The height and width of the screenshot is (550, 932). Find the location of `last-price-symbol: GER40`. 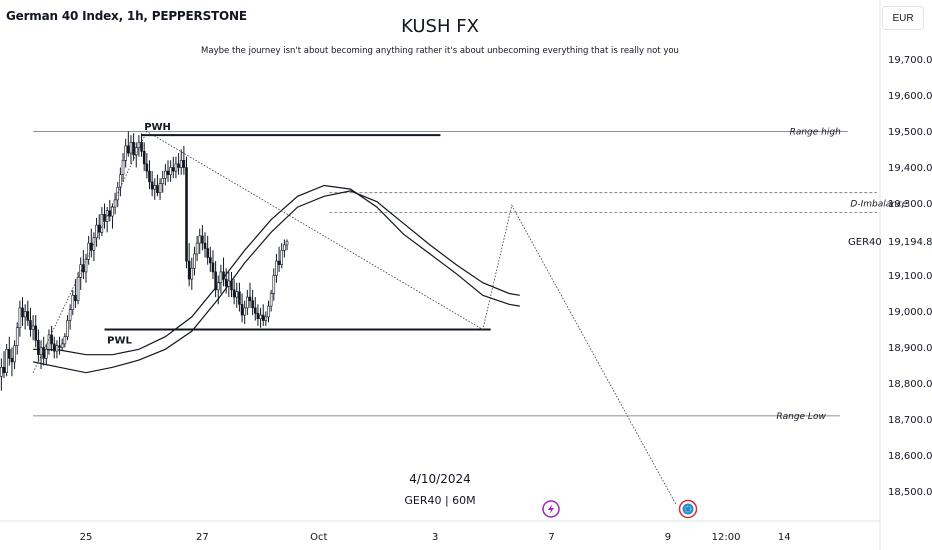

last-price-symbol: GER40 is located at coordinates (865, 242).